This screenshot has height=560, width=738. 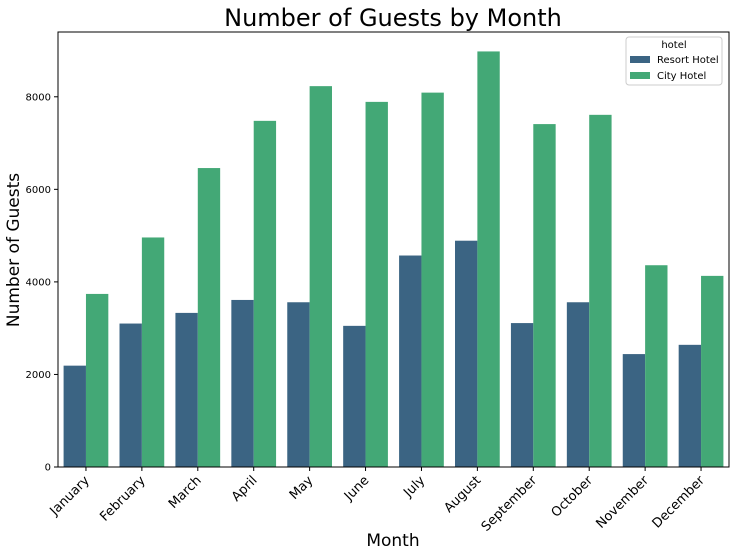 I want to click on x-tick-label-september: September, so click(x=510, y=504).